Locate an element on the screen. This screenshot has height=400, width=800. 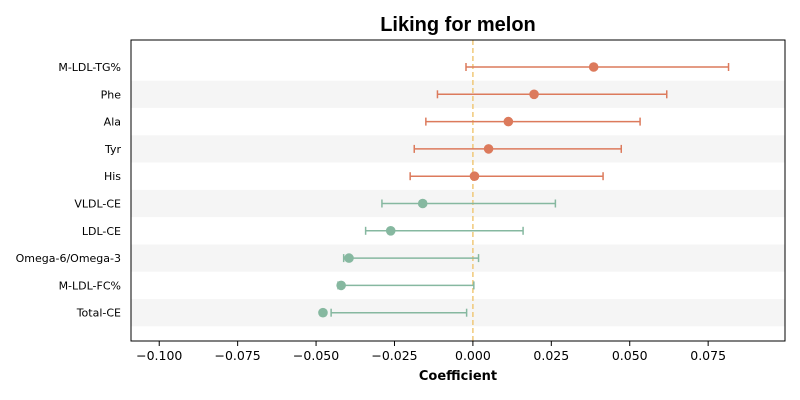
y-tick-label: Total-CE is located at coordinates (98, 313).